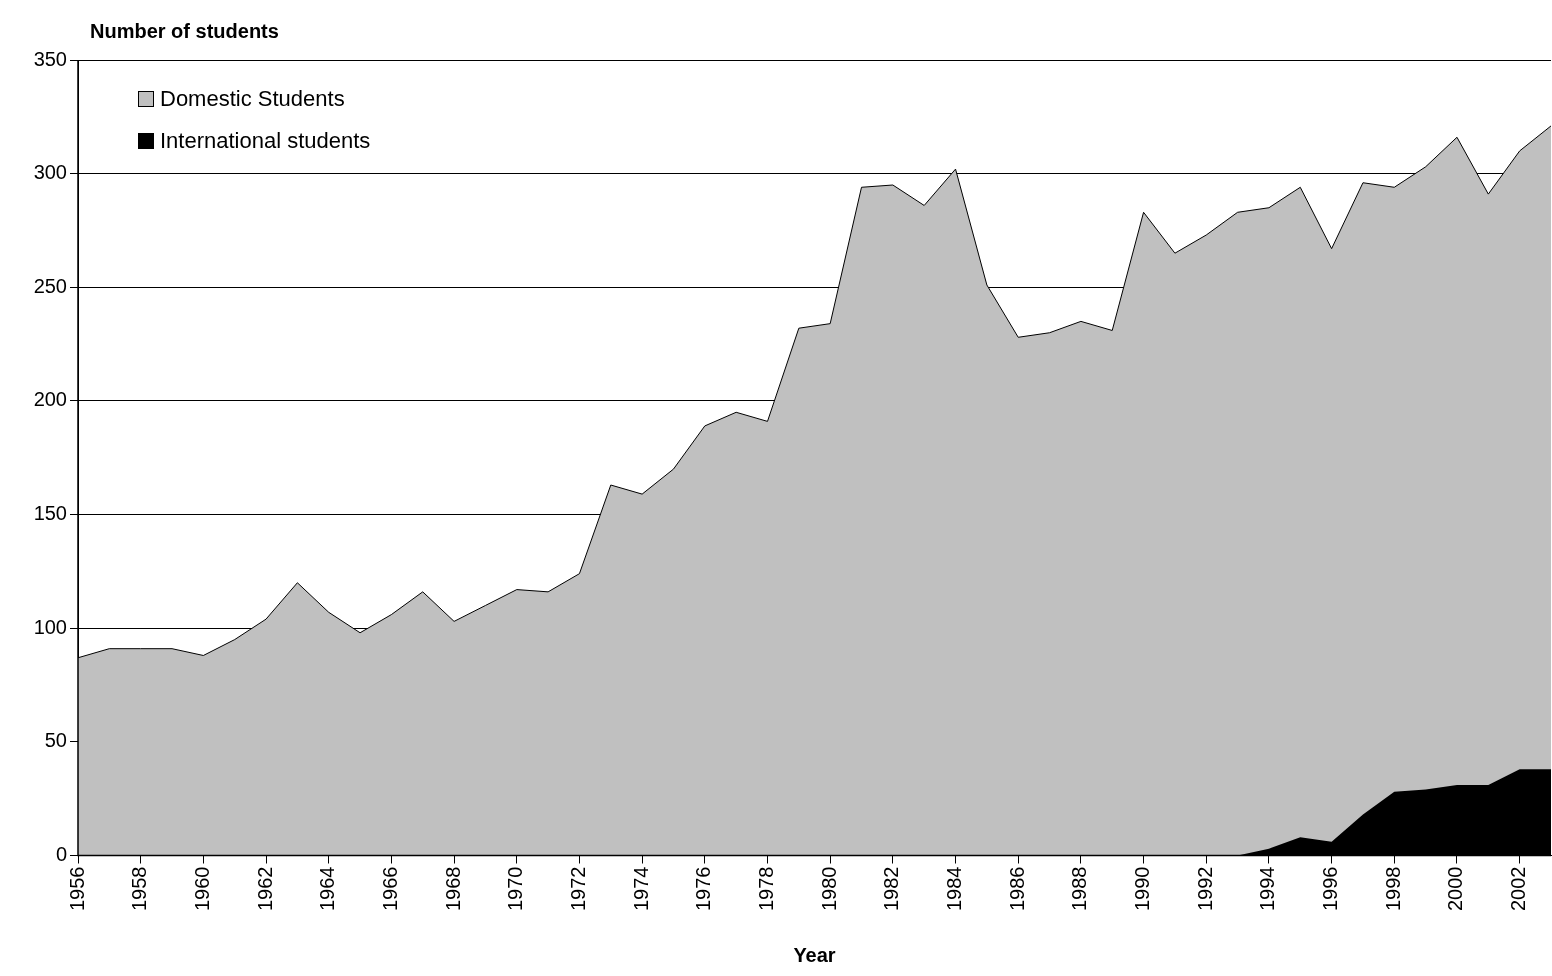 This screenshot has height=976, width=1552. What do you see at coordinates (55, 740) in the screenshot?
I see `y-tick-label: 50` at bounding box center [55, 740].